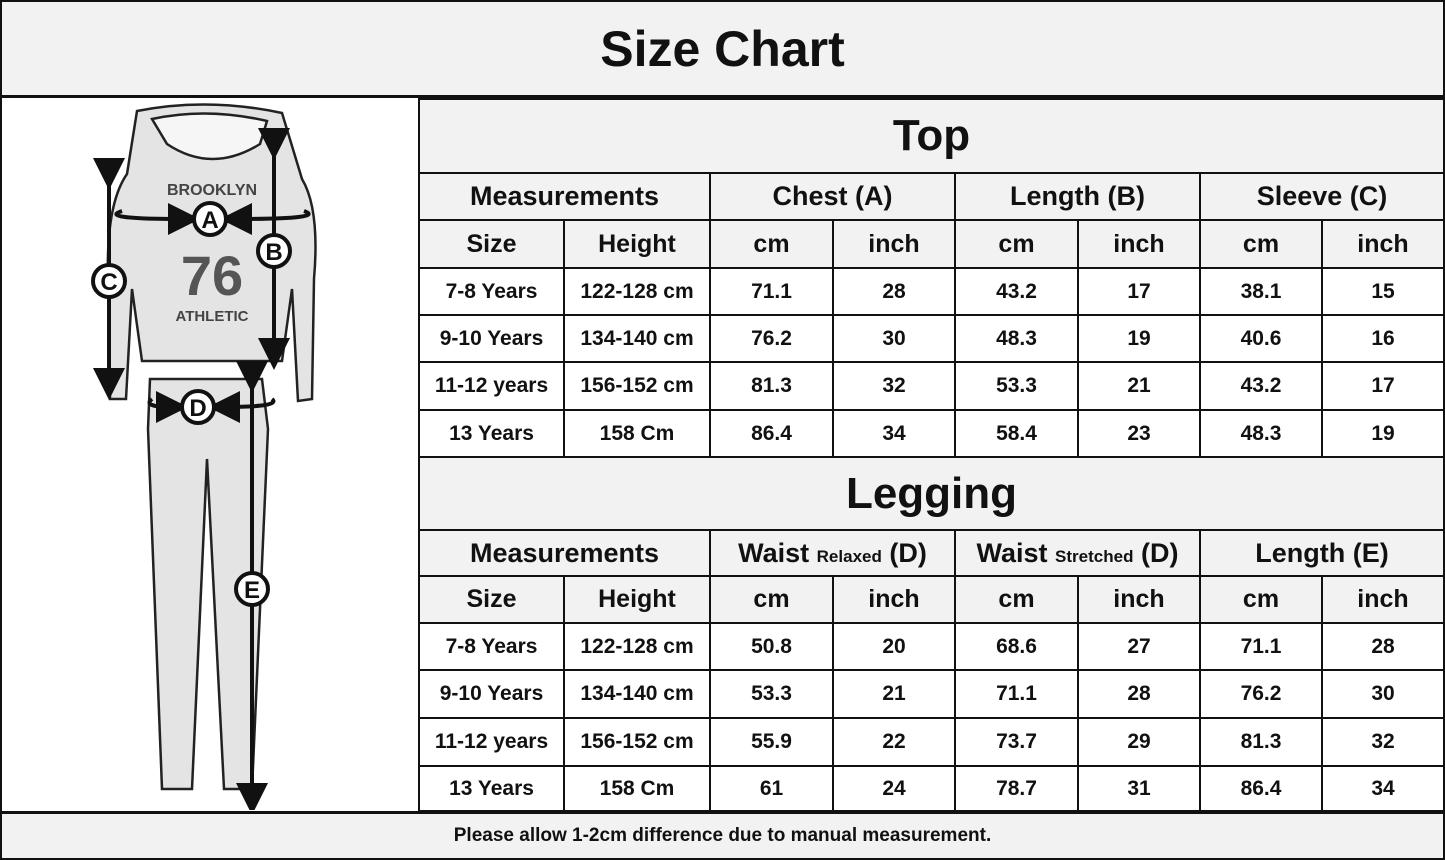 This screenshot has width=1445, height=860. Describe the element at coordinates (771, 788) in the screenshot. I see `table-cell: 61` at that location.